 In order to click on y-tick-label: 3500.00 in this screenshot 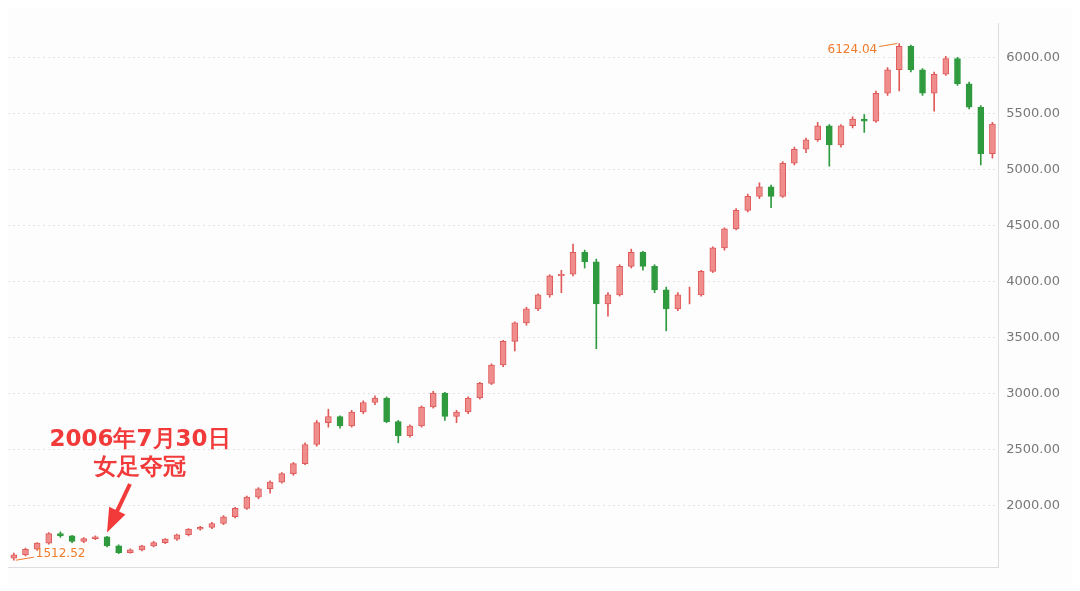, I will do `click(1033, 336)`.